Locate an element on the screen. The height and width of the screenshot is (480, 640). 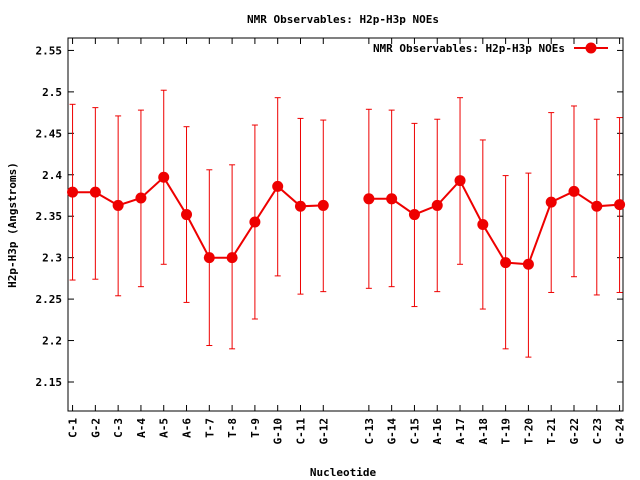
x-tick-label: T-7 is located at coordinates (209, 428).